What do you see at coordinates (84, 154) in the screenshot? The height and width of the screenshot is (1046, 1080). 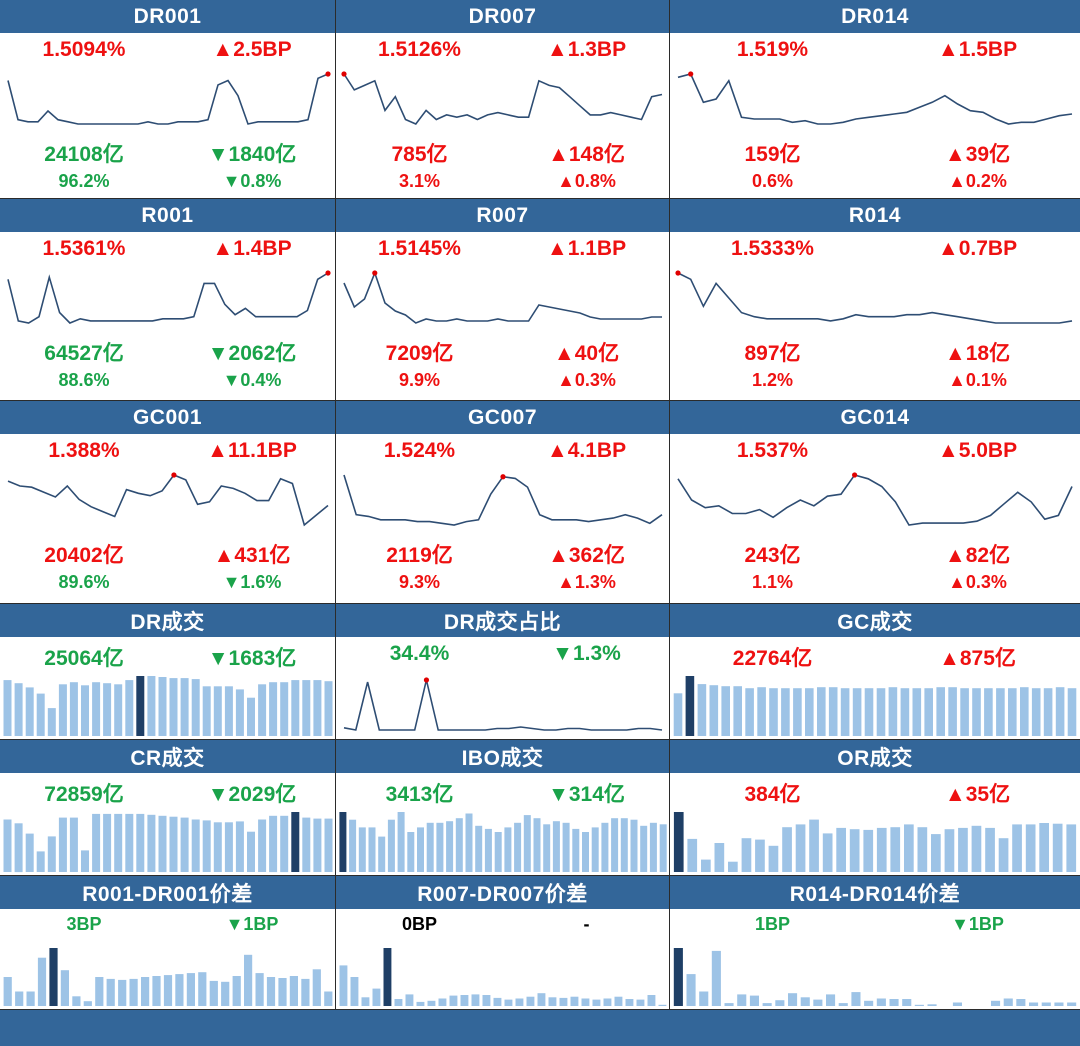 I see `stat-value: 24108亿` at bounding box center [84, 154].